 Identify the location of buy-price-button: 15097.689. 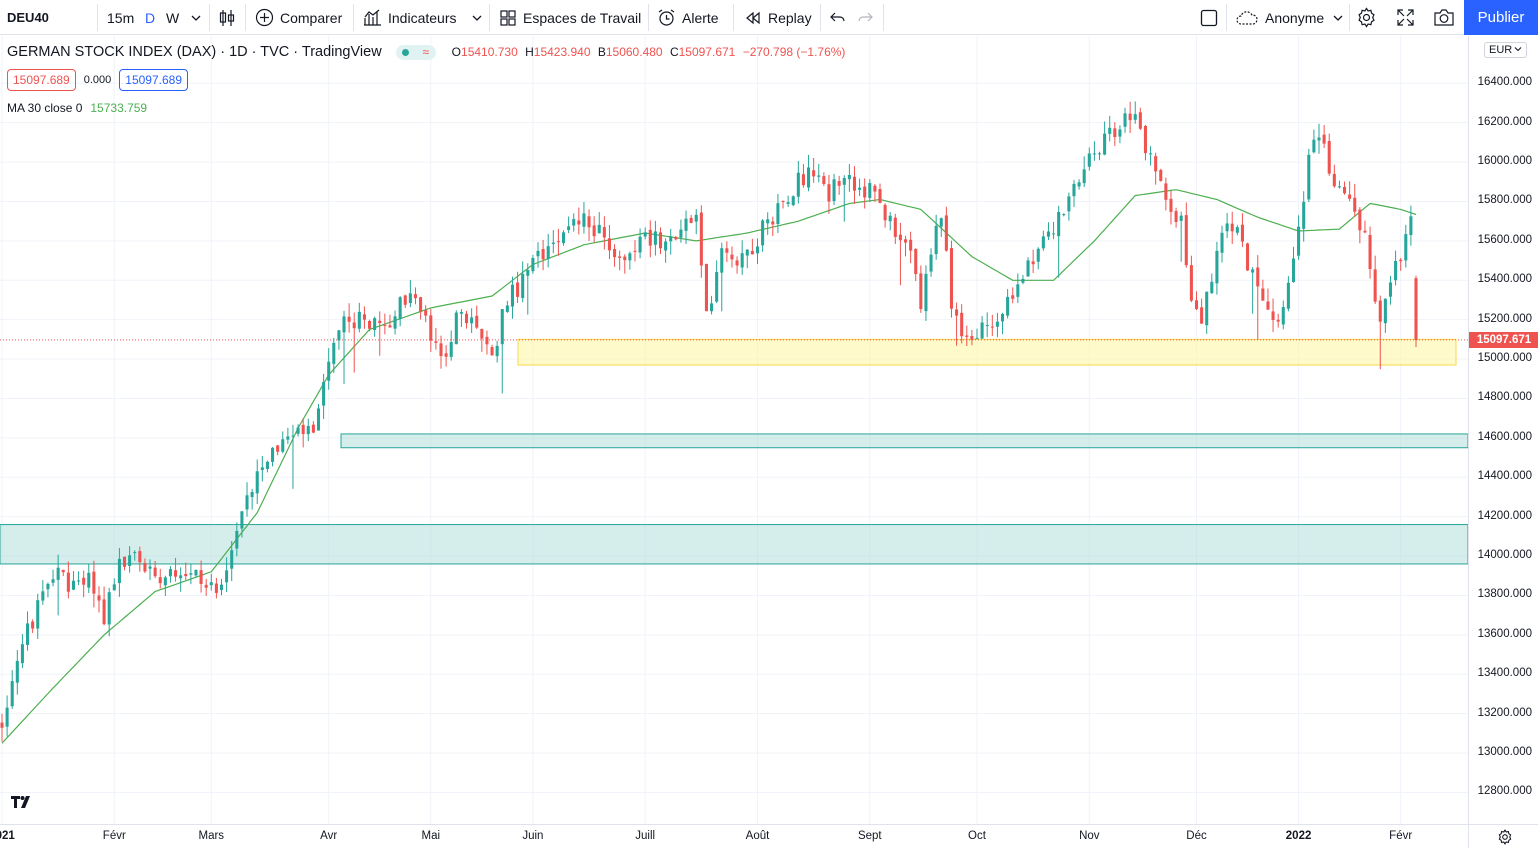
(153, 80).